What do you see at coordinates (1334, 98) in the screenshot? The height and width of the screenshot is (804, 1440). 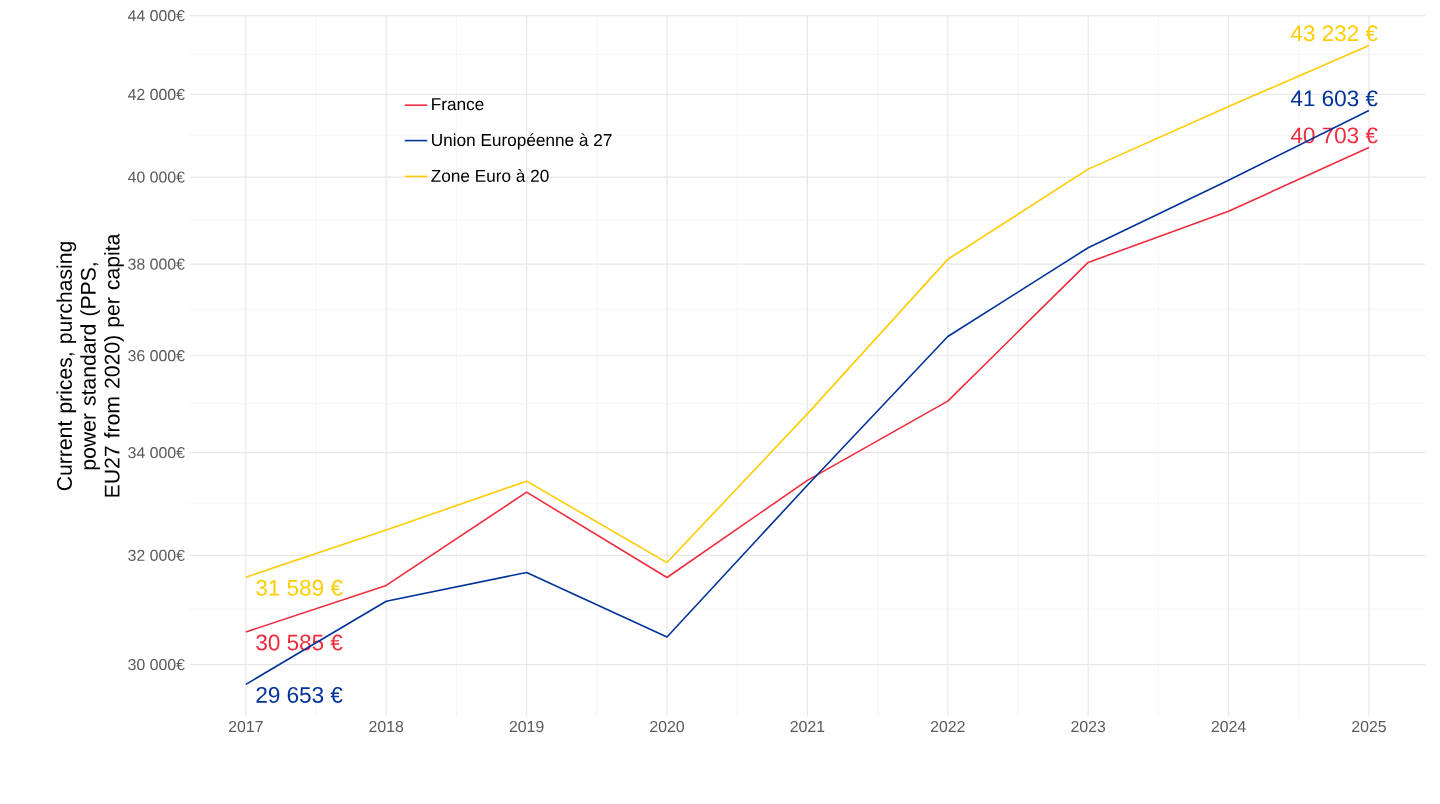 I see `data-label: 41 603 €` at bounding box center [1334, 98].